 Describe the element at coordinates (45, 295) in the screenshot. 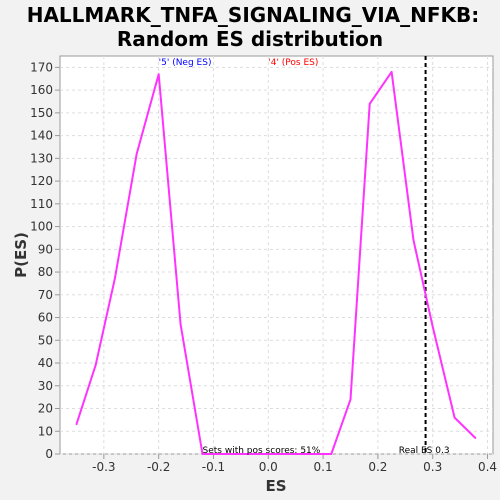

I see `y-tick-label: 70` at that location.